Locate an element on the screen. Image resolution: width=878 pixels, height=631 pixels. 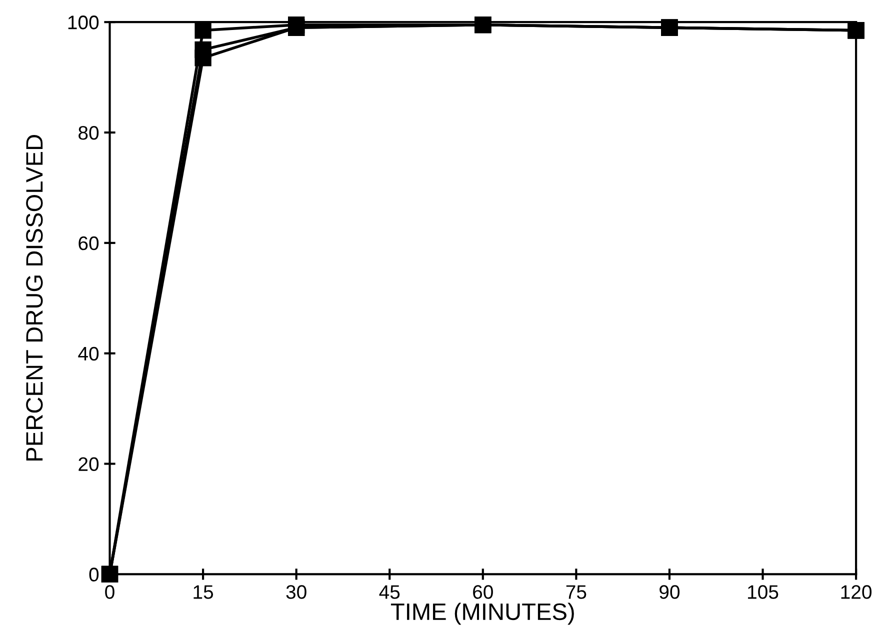
x-tick-label: 0 is located at coordinates (109, 592).